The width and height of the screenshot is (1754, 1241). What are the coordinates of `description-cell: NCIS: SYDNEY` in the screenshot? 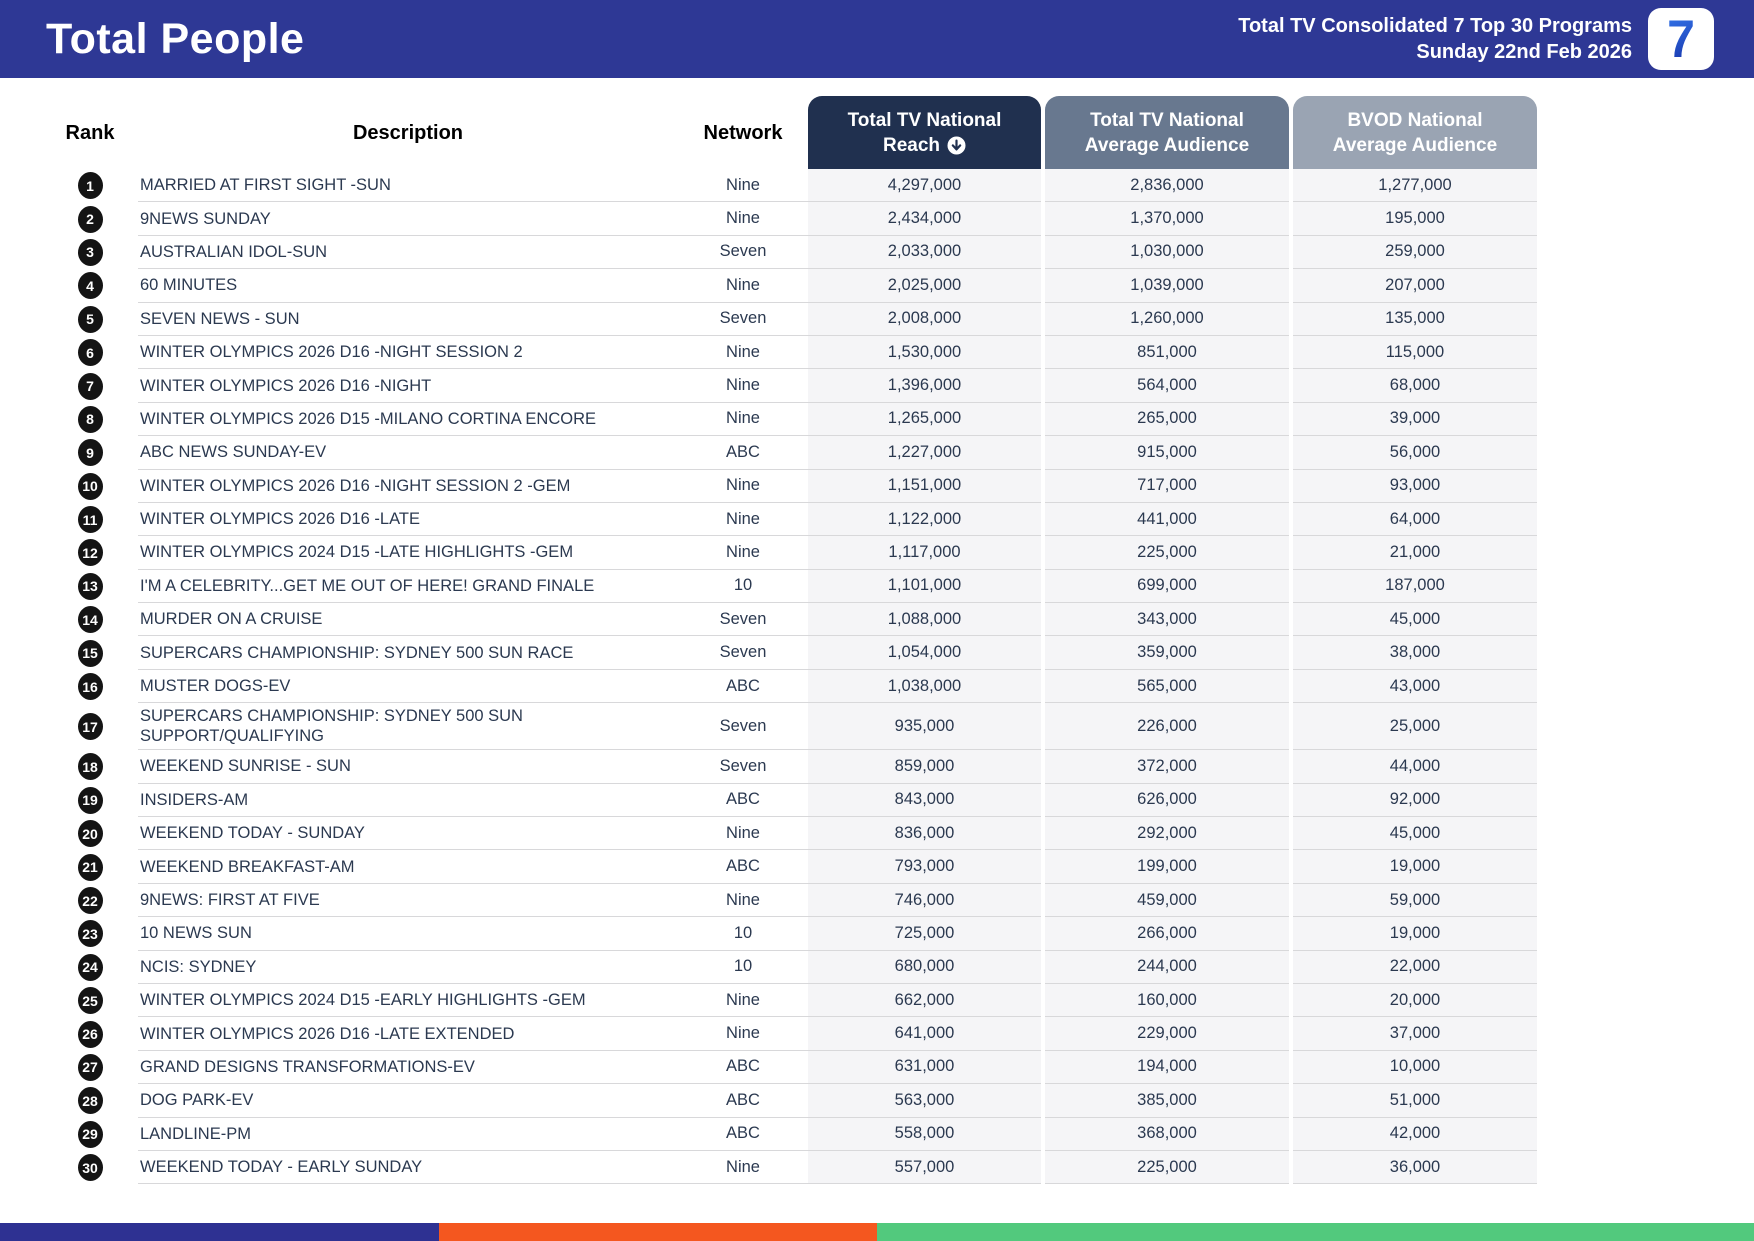 It's located at (408, 967).